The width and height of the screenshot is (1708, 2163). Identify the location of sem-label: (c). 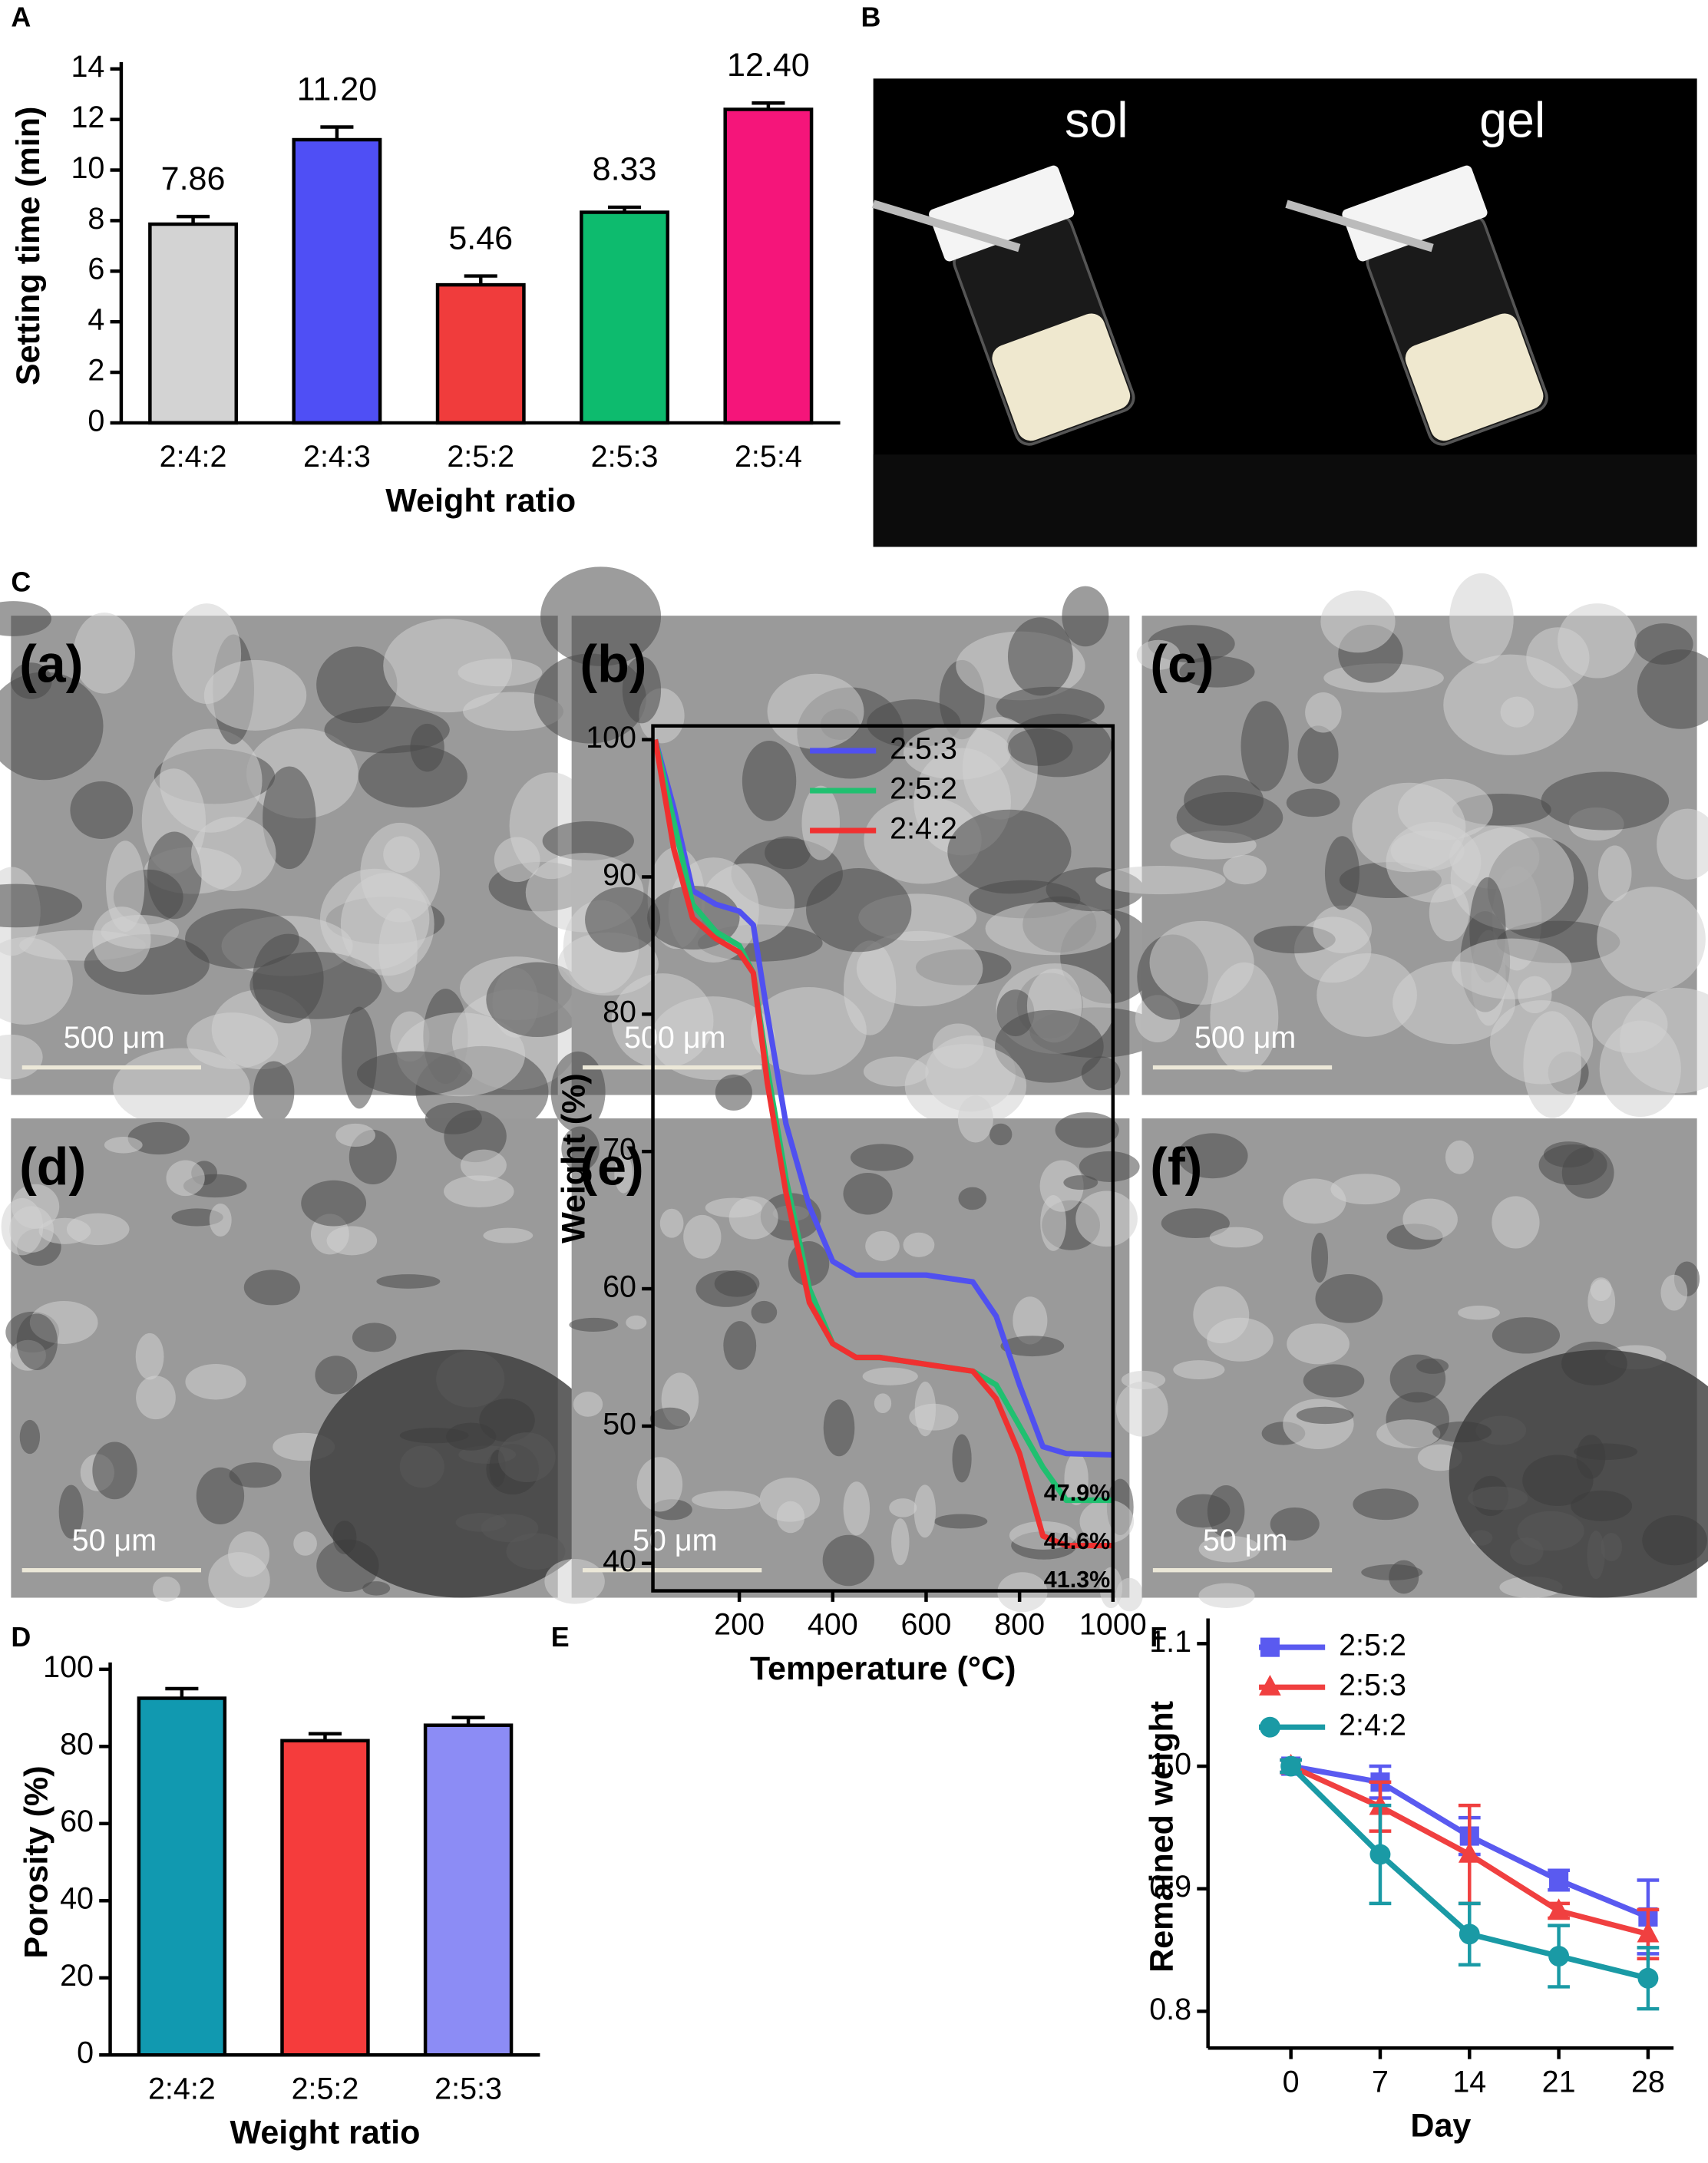
(1182, 664).